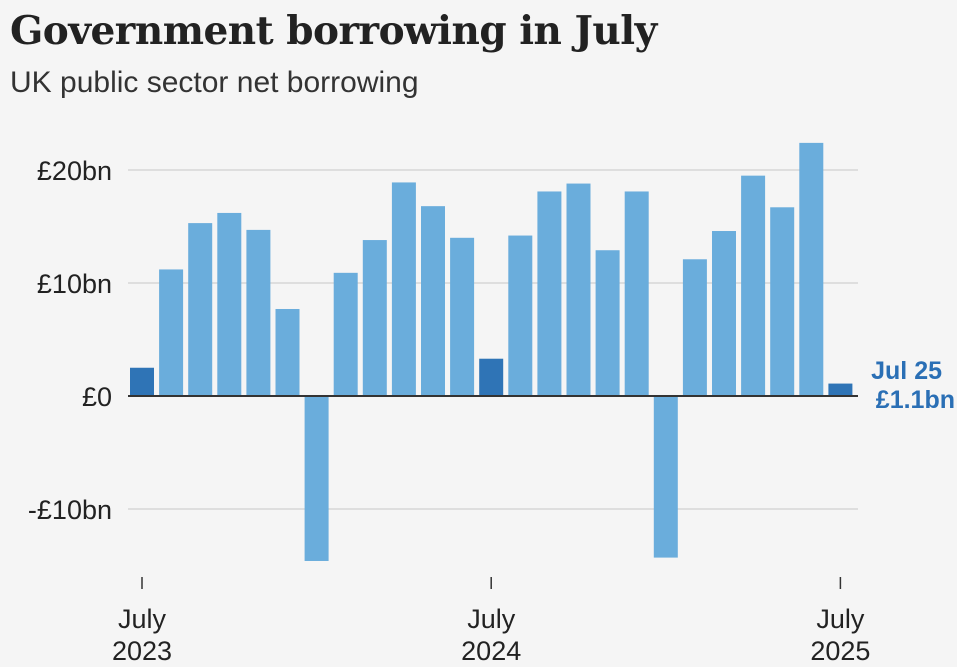 This screenshot has width=957, height=667. Describe the element at coordinates (840, 651) in the screenshot. I see `x-tick-label-year: 2025` at that location.